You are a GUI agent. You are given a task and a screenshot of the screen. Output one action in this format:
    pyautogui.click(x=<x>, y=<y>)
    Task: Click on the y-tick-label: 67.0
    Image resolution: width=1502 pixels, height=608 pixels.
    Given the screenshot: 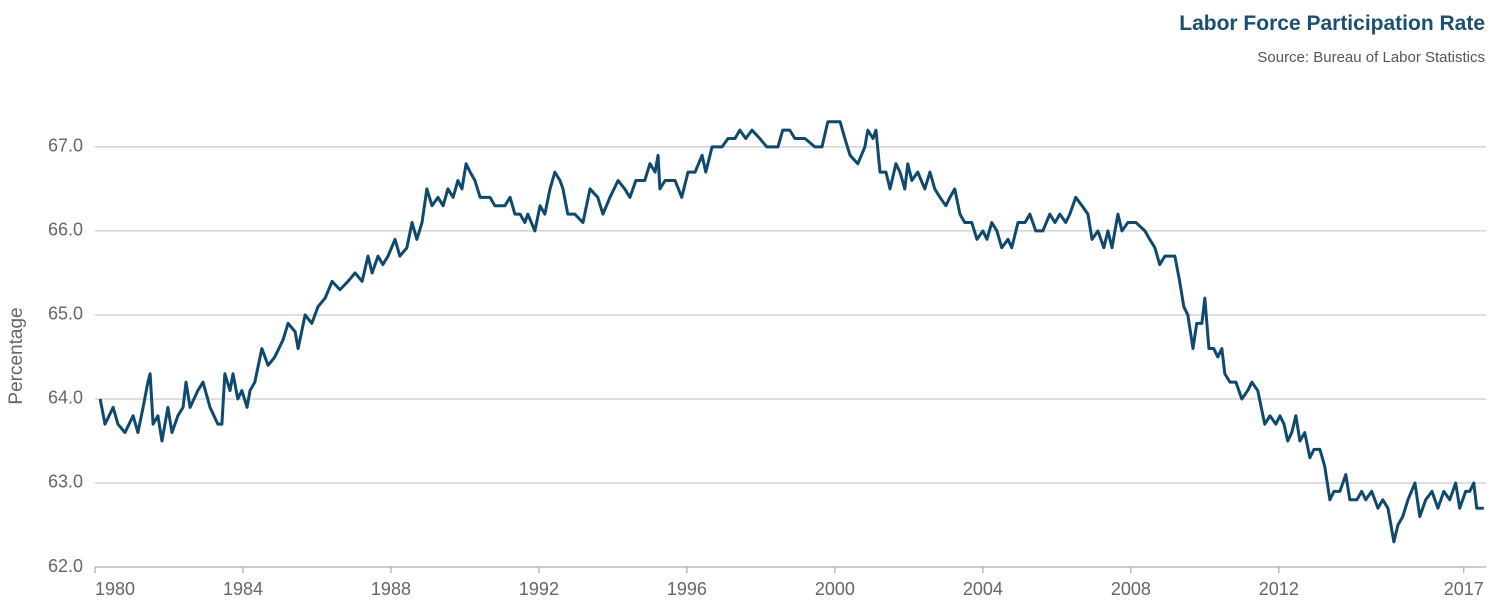 What is the action you would take?
    pyautogui.click(x=65, y=146)
    